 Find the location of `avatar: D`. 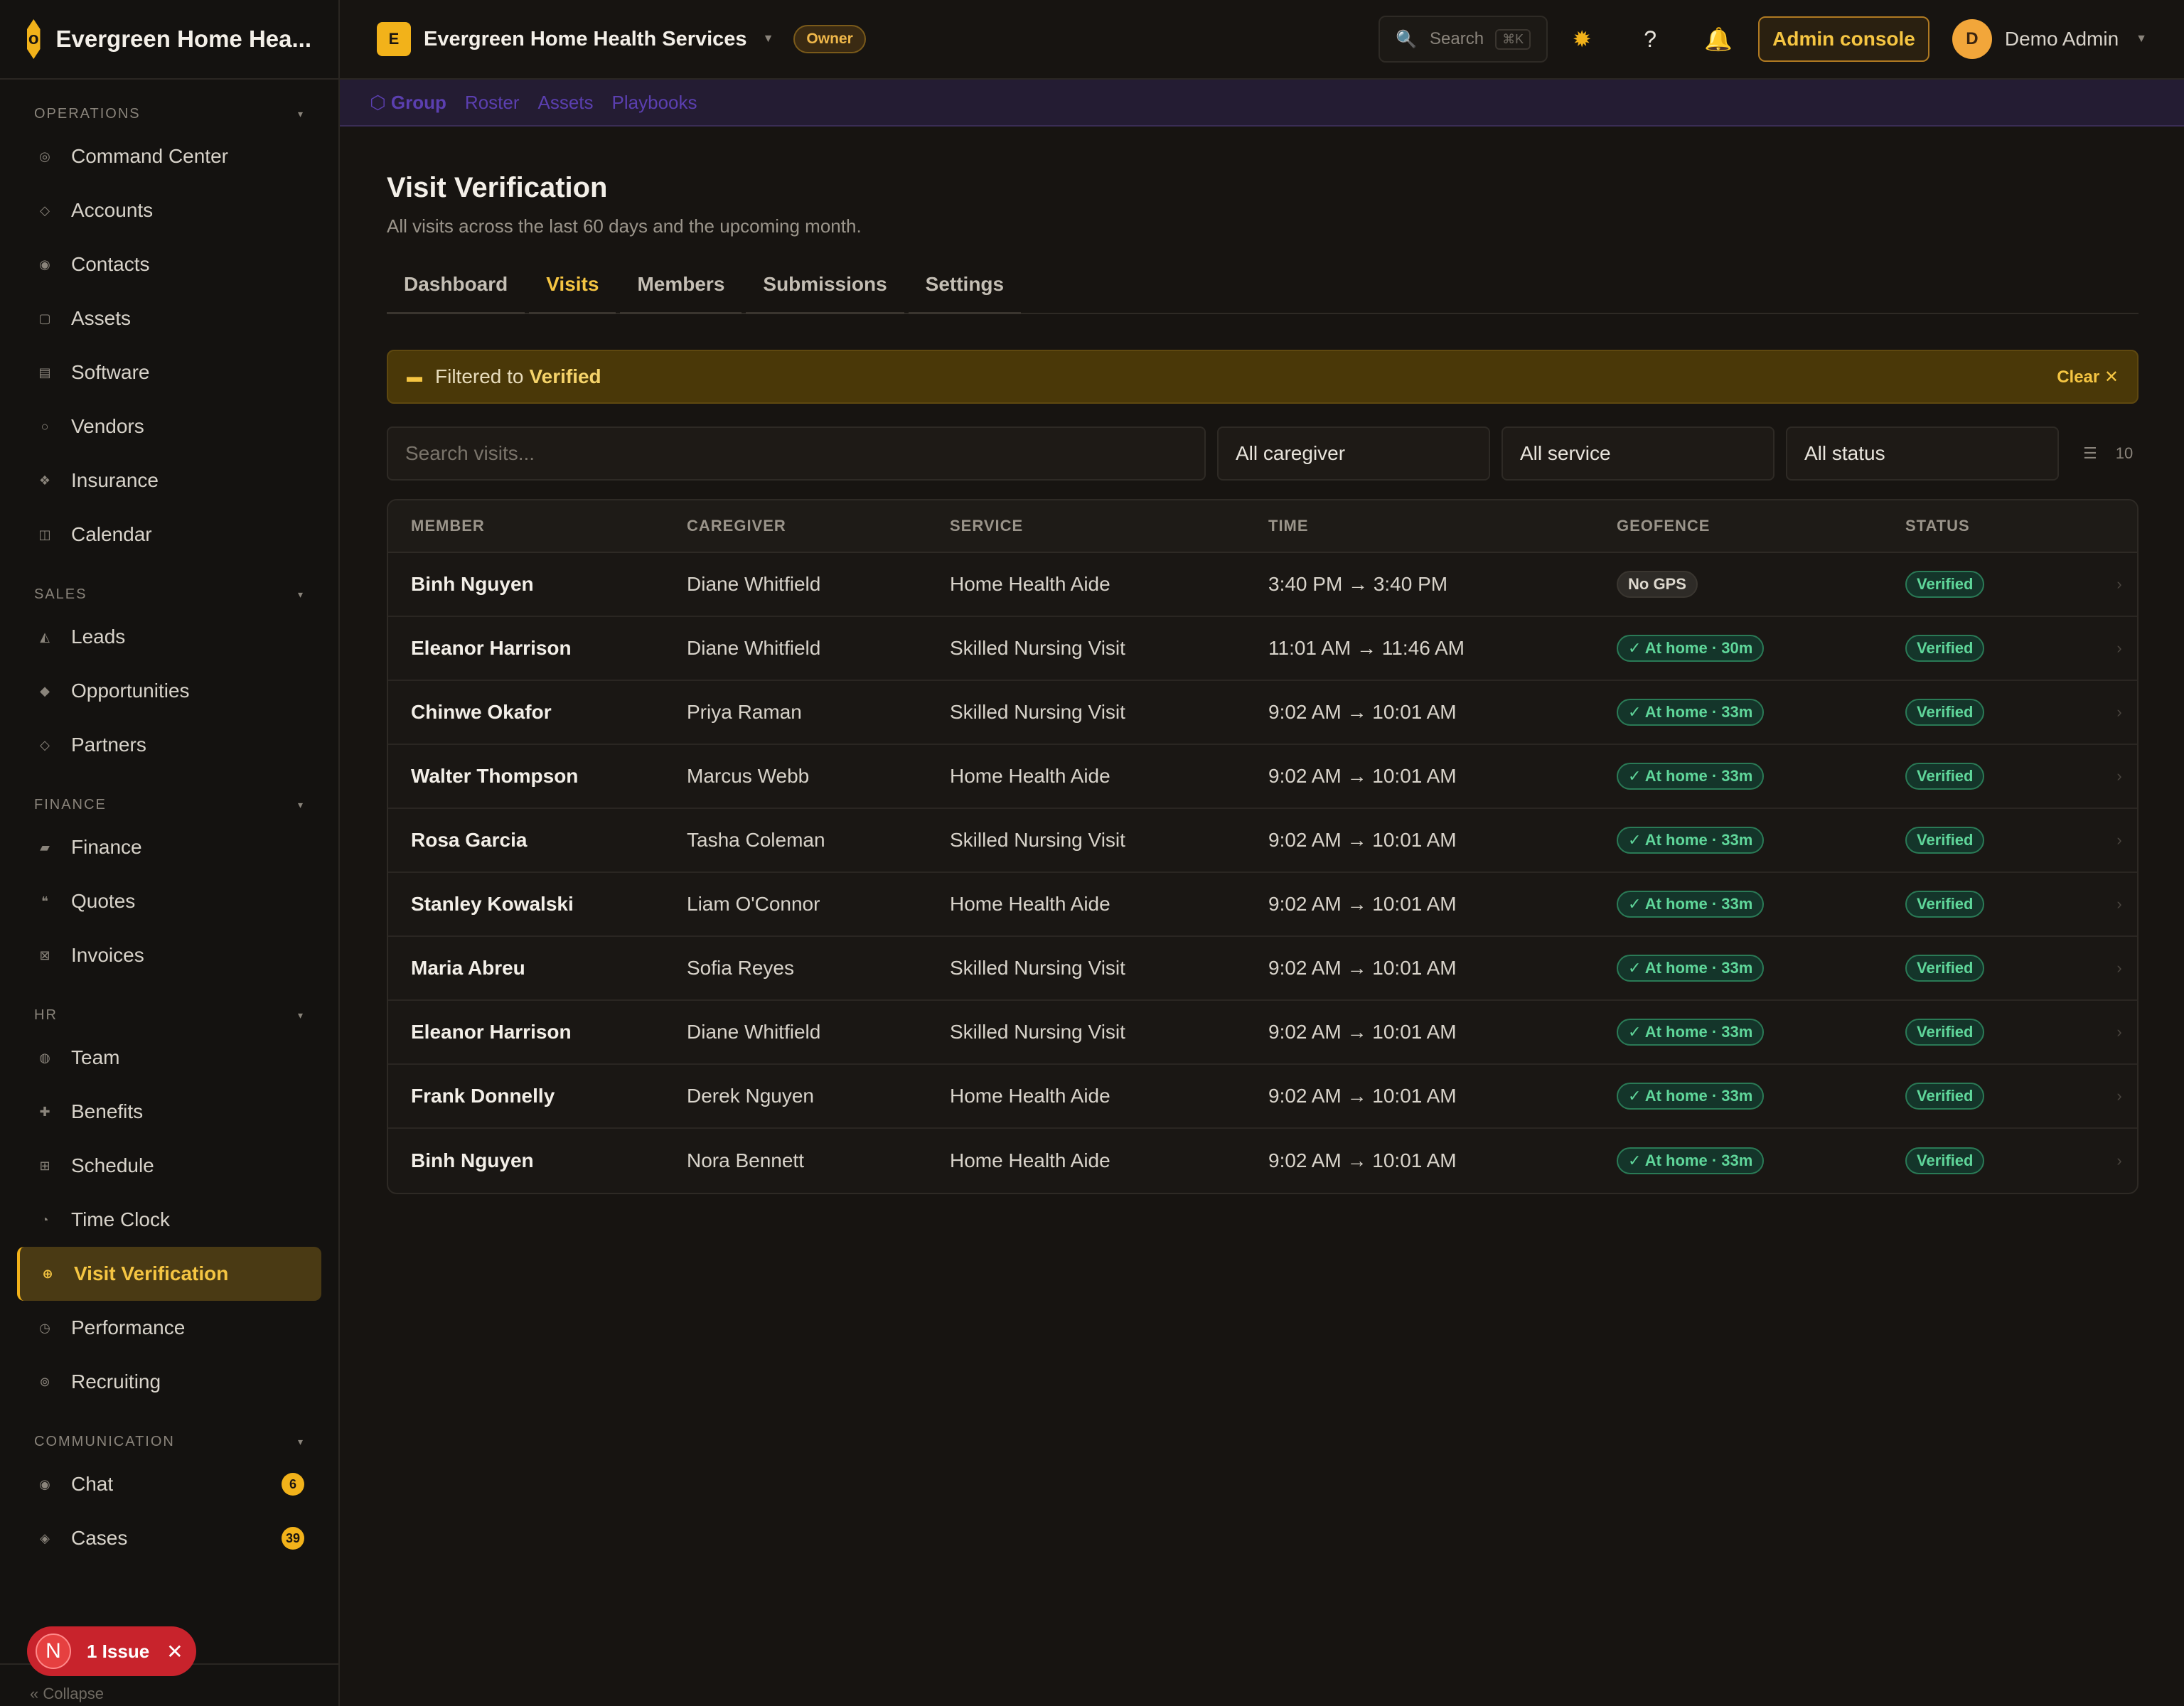

avatar: D is located at coordinates (1972, 39).